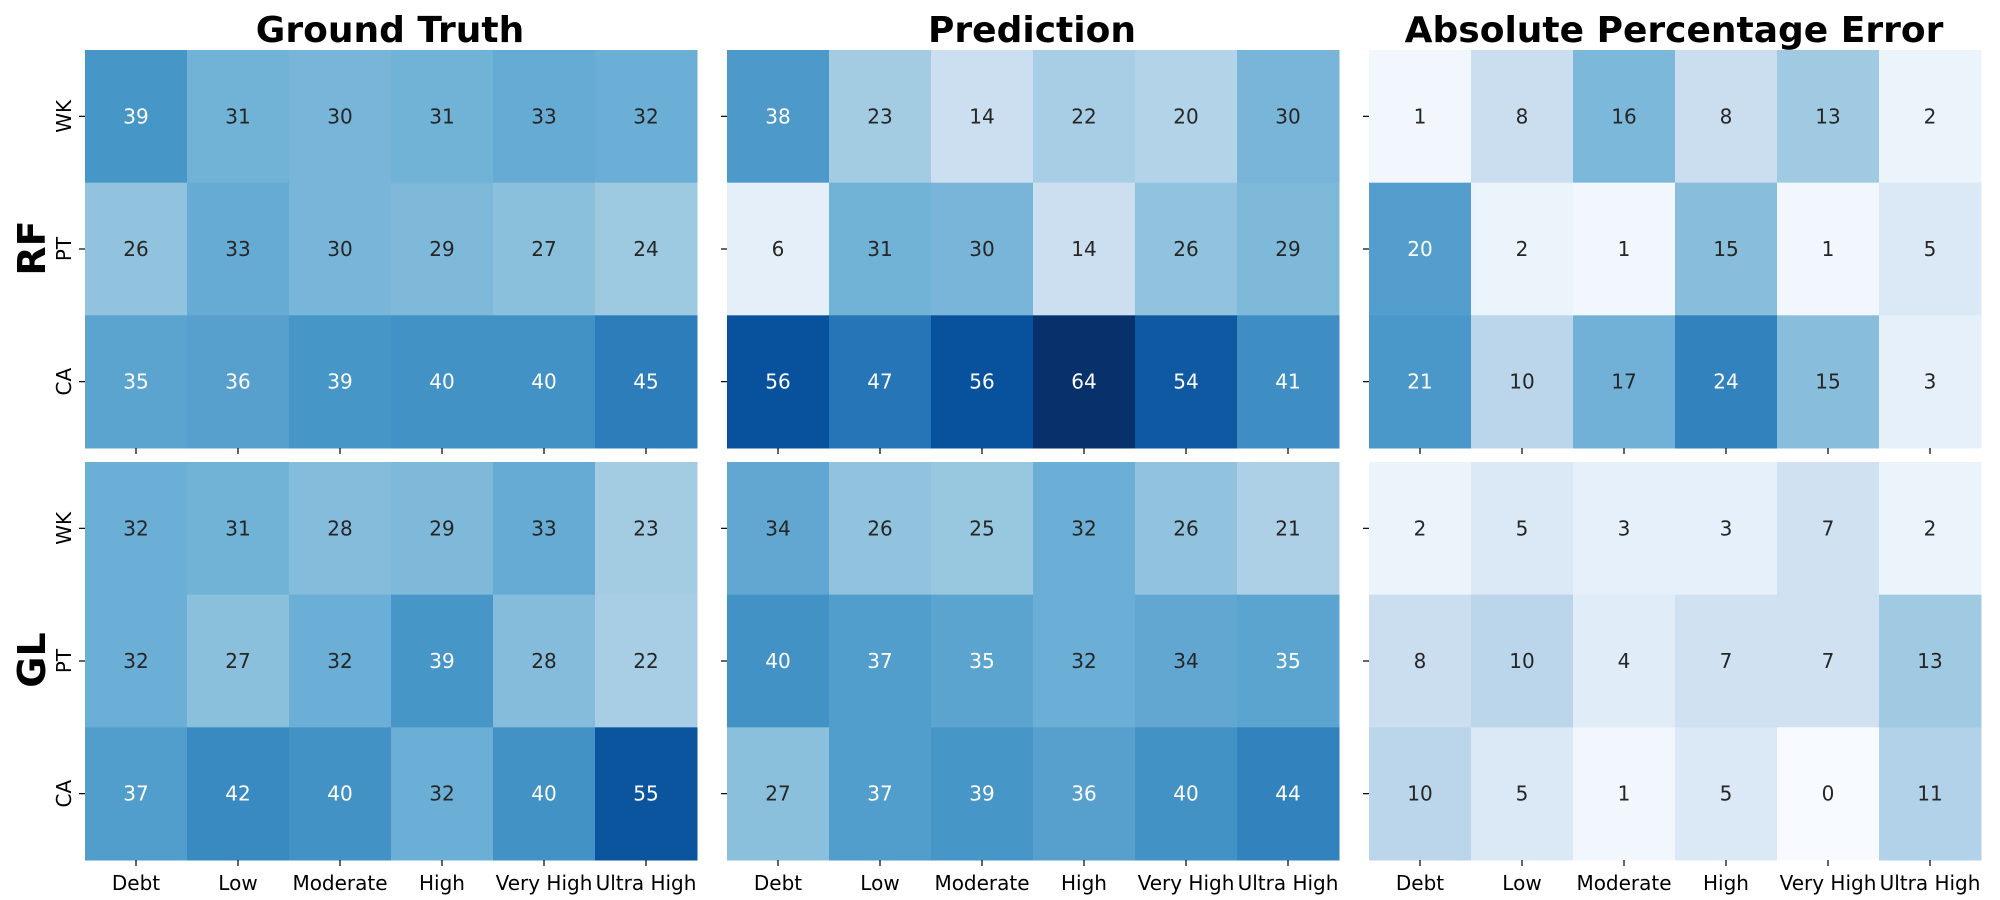 Image resolution: width=2000 pixels, height=900 pixels. What do you see at coordinates (1083, 794) in the screenshot?
I see `cell-value-label: 36` at bounding box center [1083, 794].